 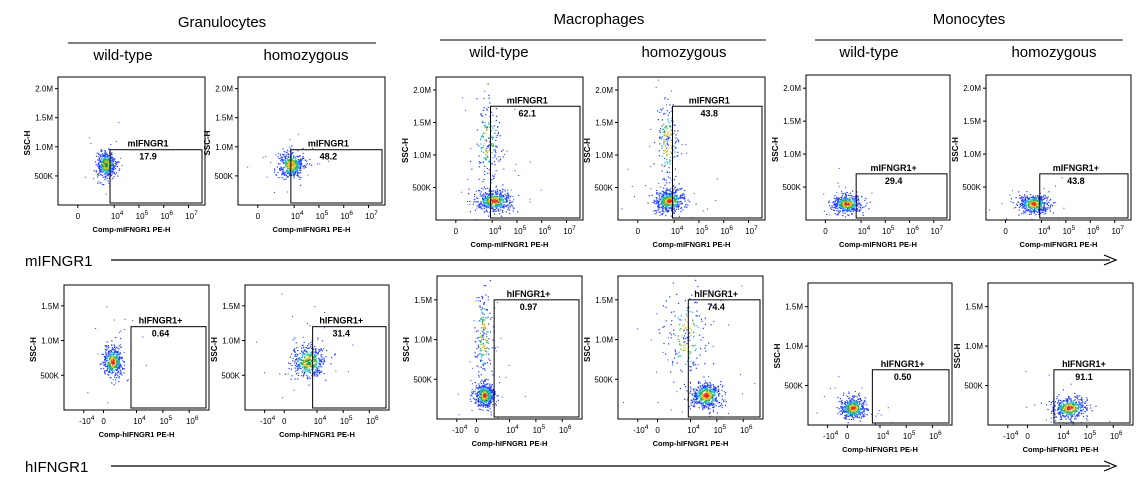 I want to click on genotype-label-homozygous: homozygous, so click(x=683, y=52).